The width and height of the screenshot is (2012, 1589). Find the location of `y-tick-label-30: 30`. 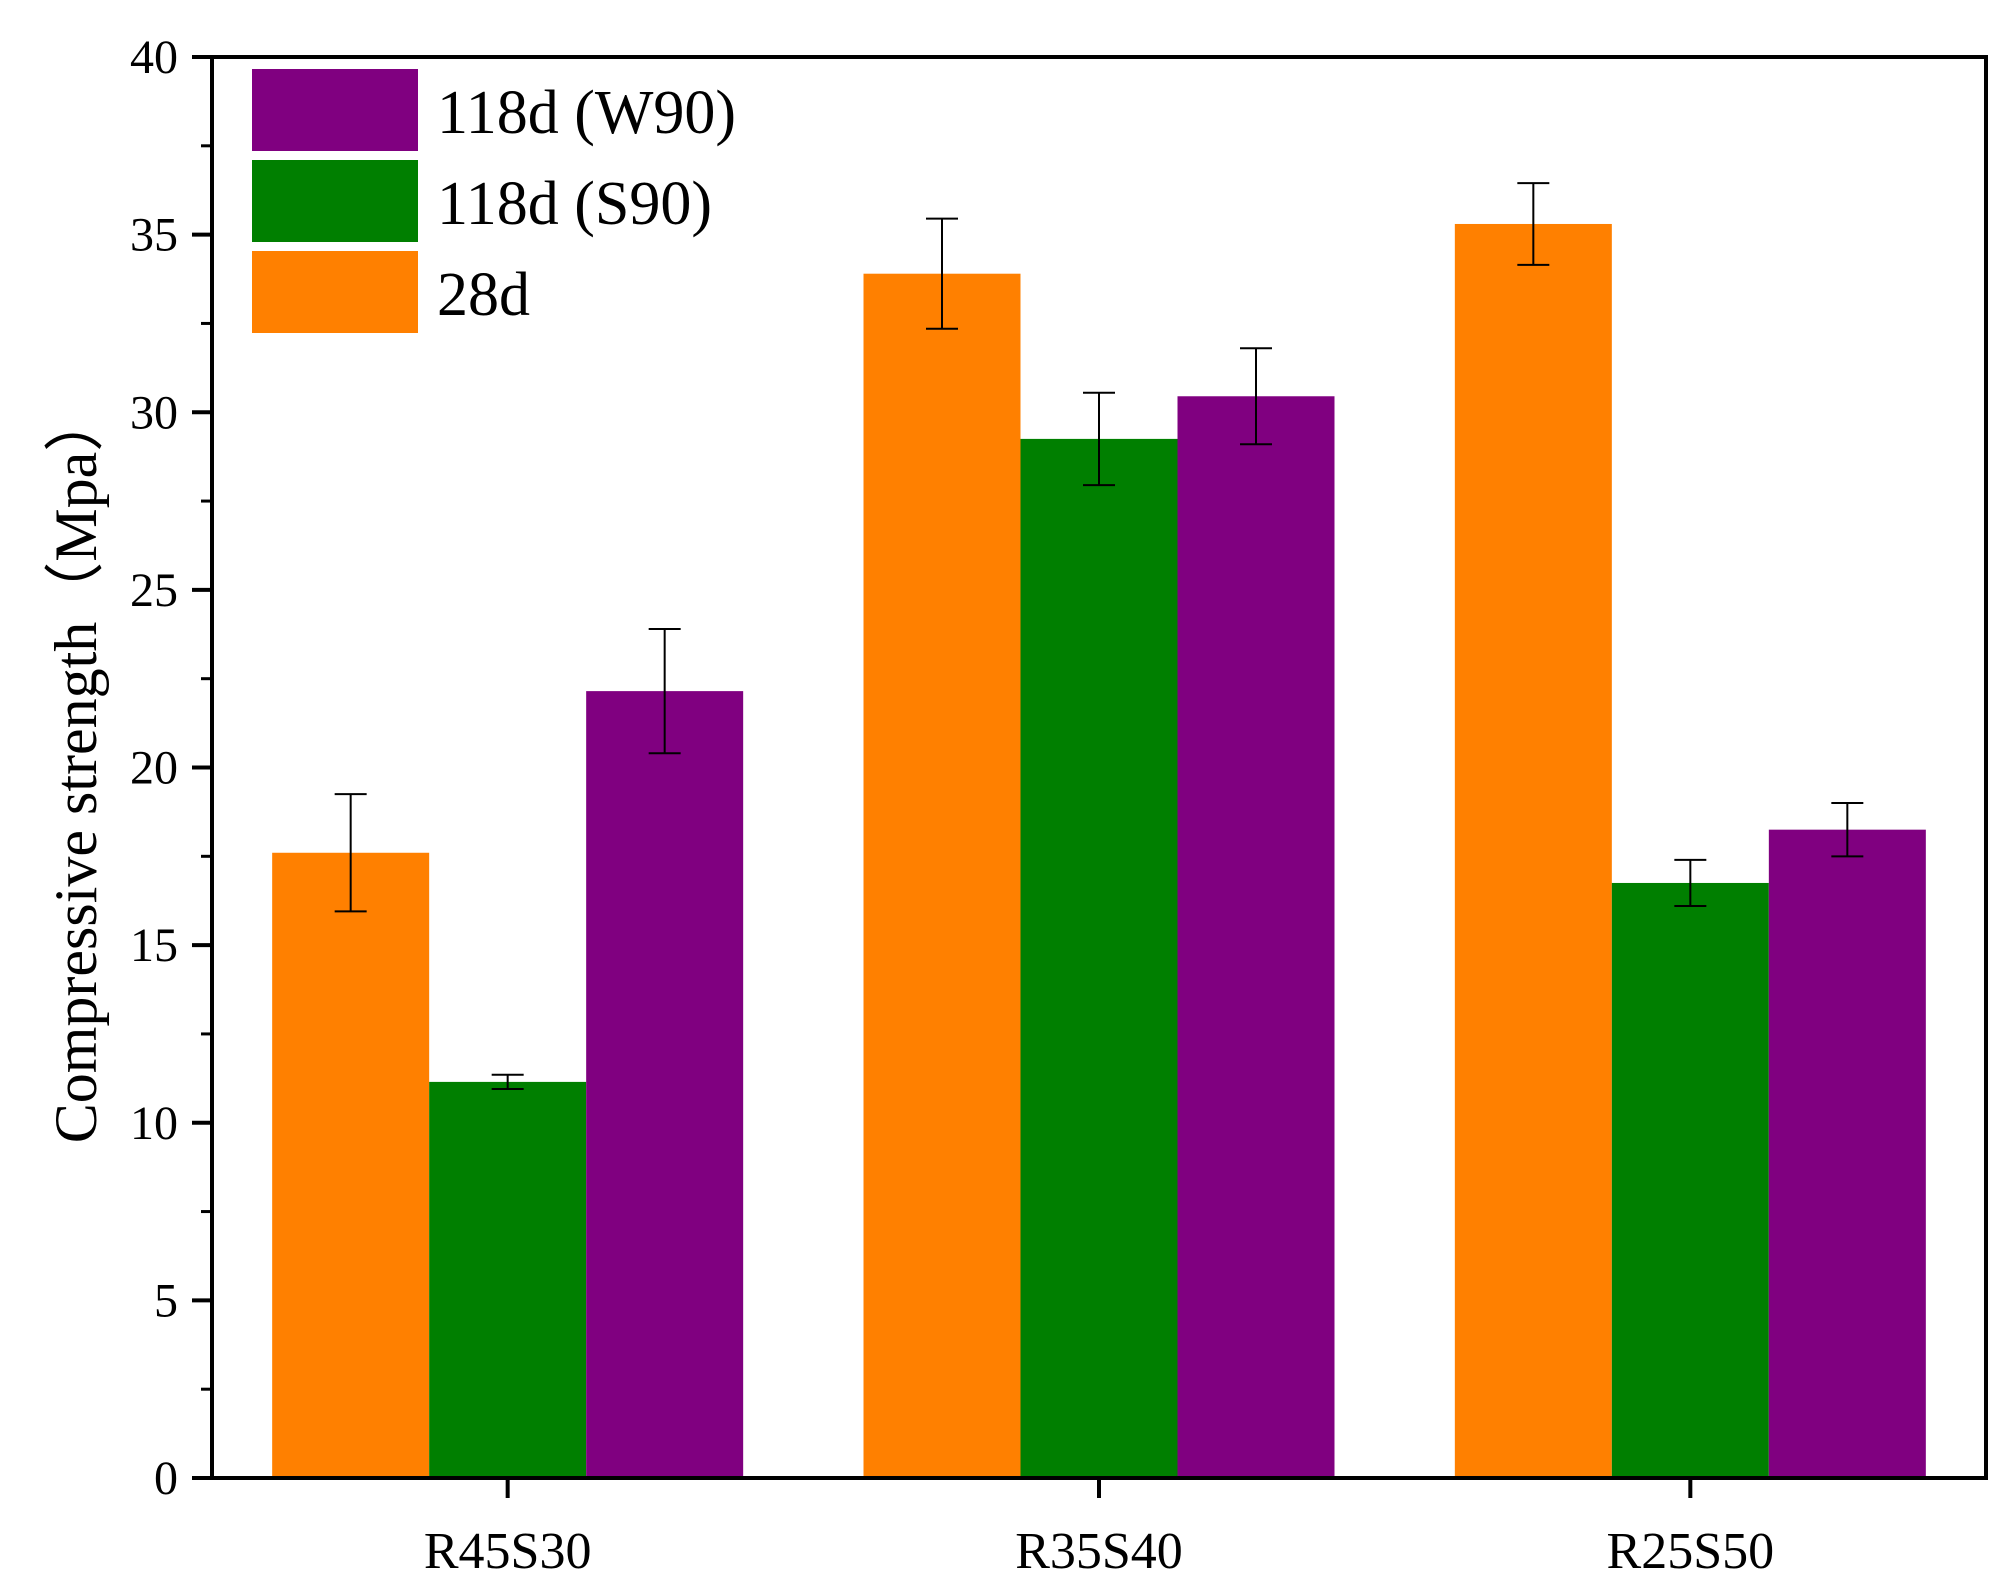

y-tick-label-30: 30 is located at coordinates (154, 412).